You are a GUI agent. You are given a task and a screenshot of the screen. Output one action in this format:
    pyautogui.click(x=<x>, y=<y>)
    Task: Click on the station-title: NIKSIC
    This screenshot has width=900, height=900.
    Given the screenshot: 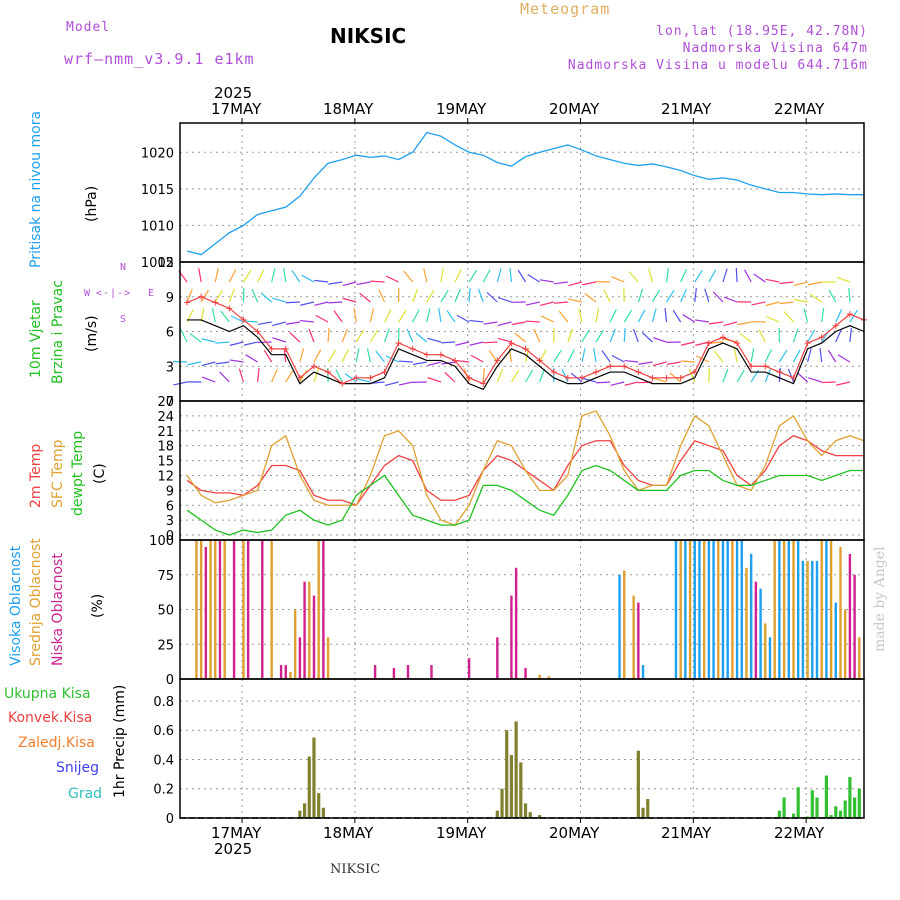 What is the action you would take?
    pyautogui.click(x=368, y=36)
    